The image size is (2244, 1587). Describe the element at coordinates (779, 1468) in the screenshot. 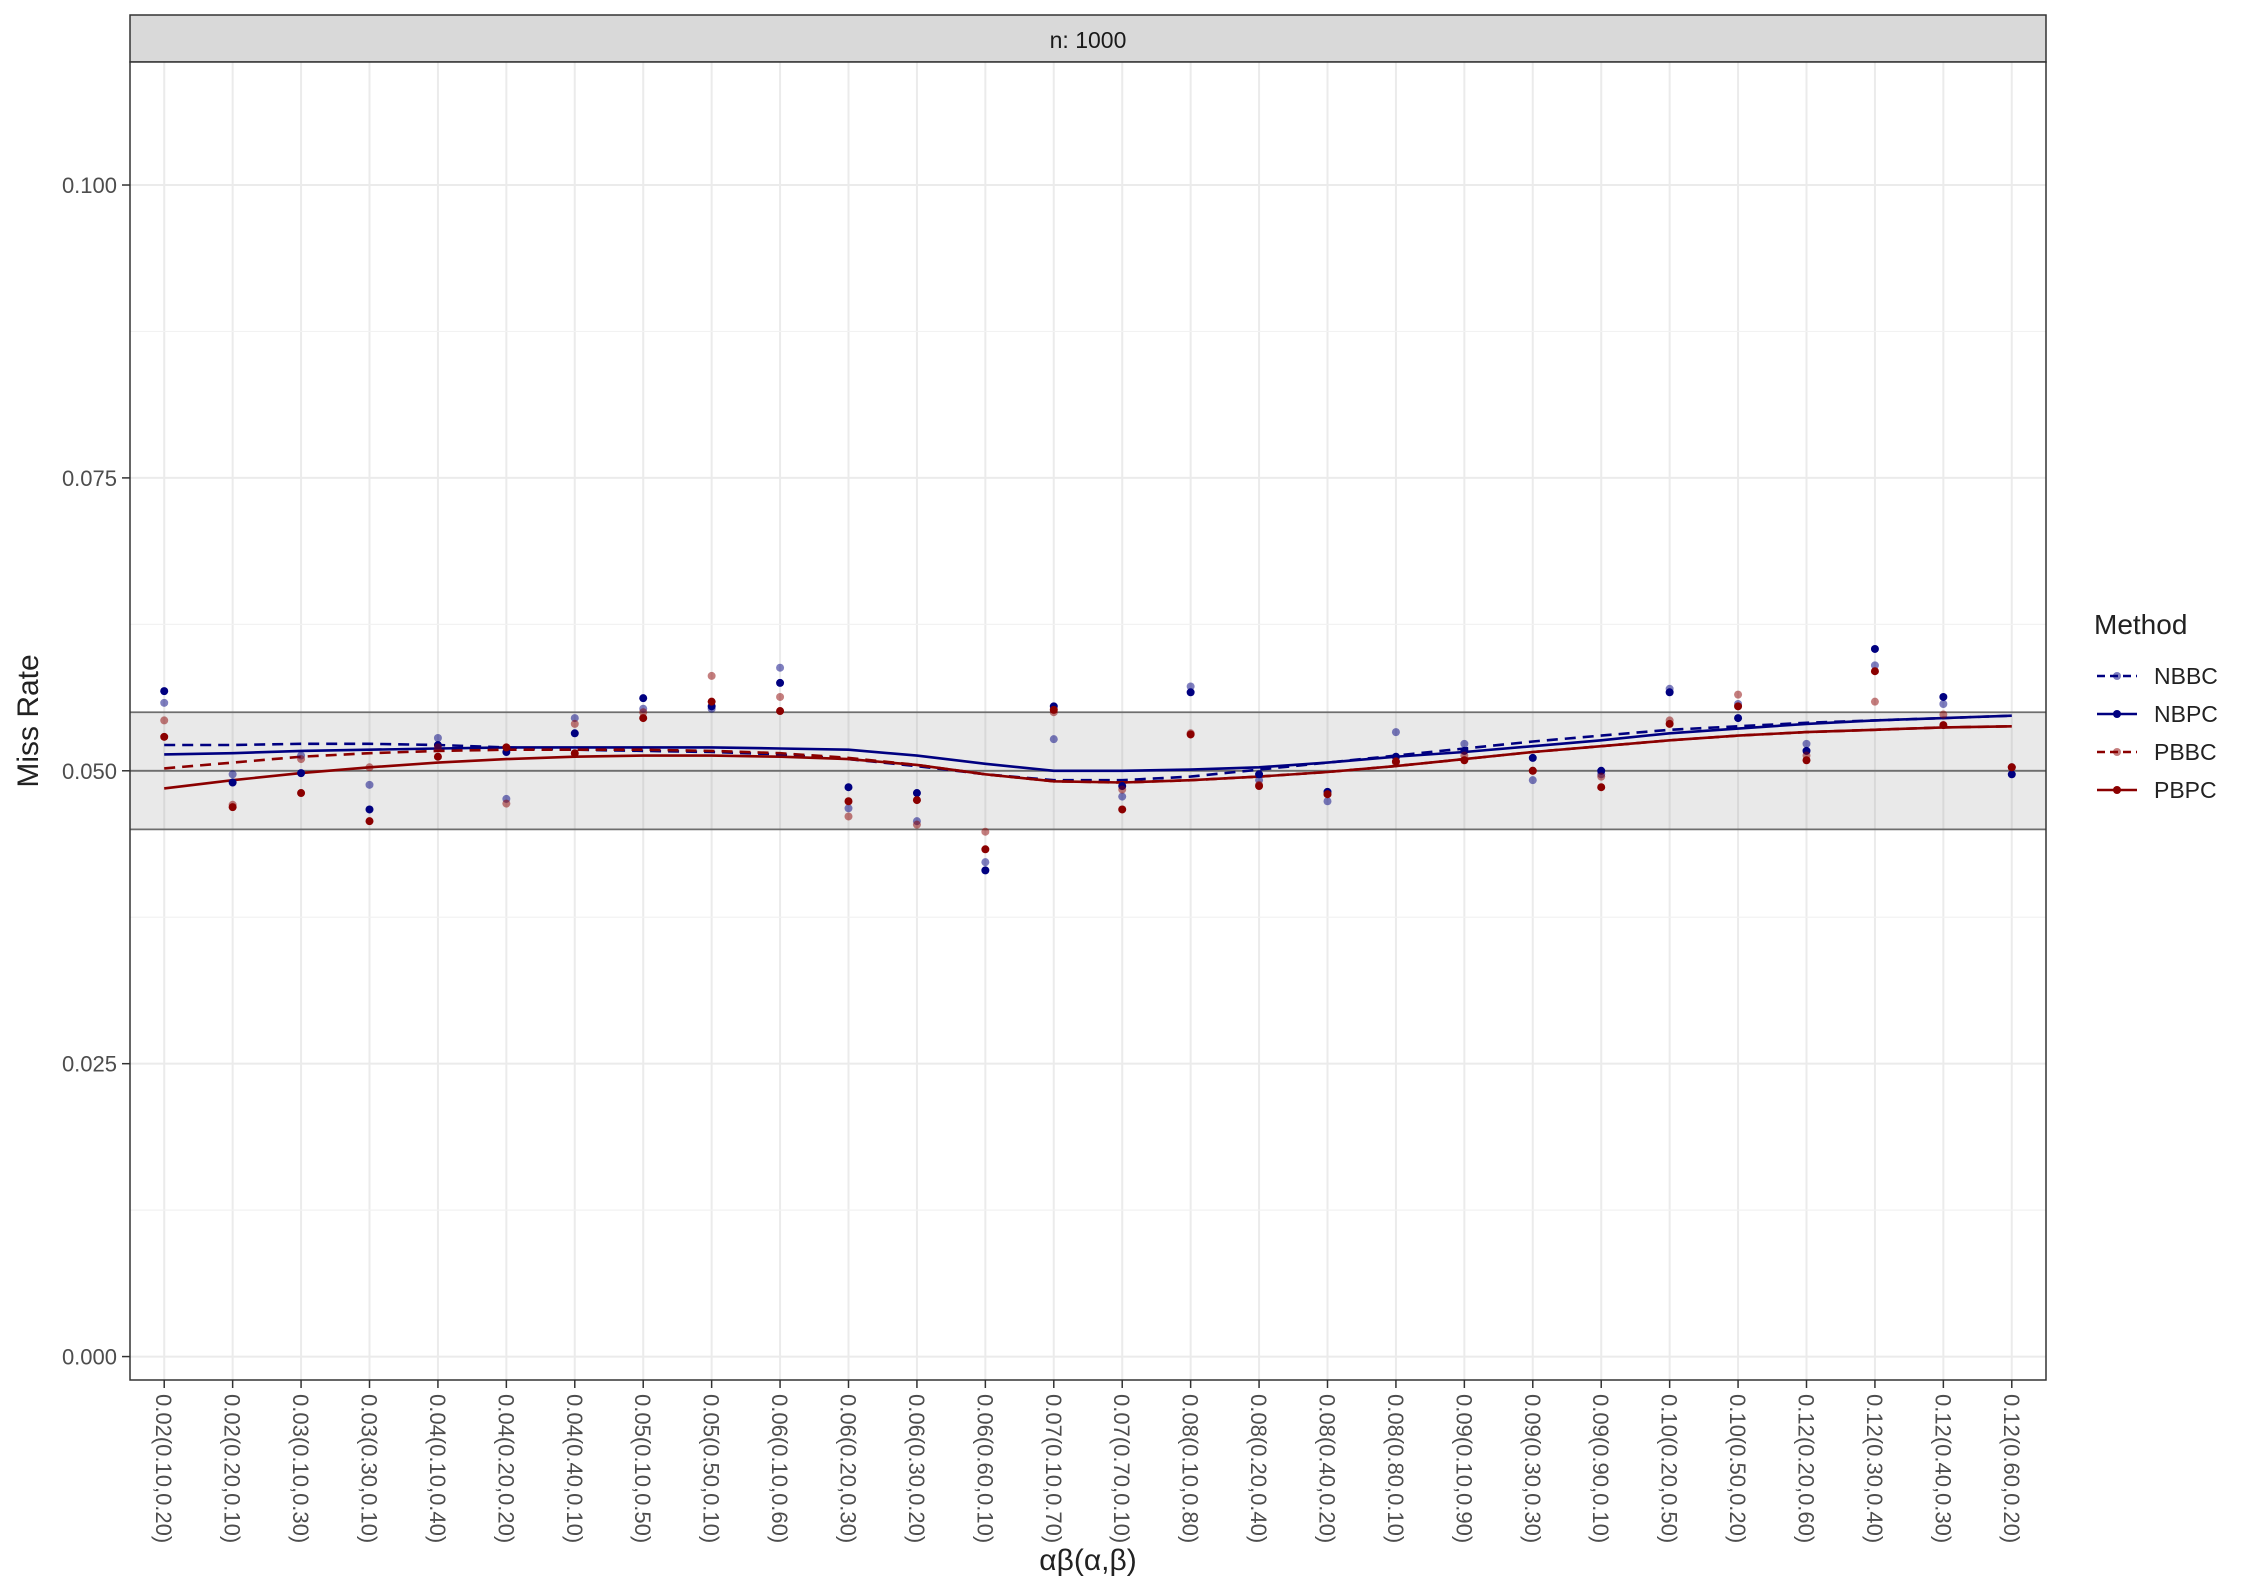

I see `x-tick-label: 0.06(0.10,0.60)` at that location.